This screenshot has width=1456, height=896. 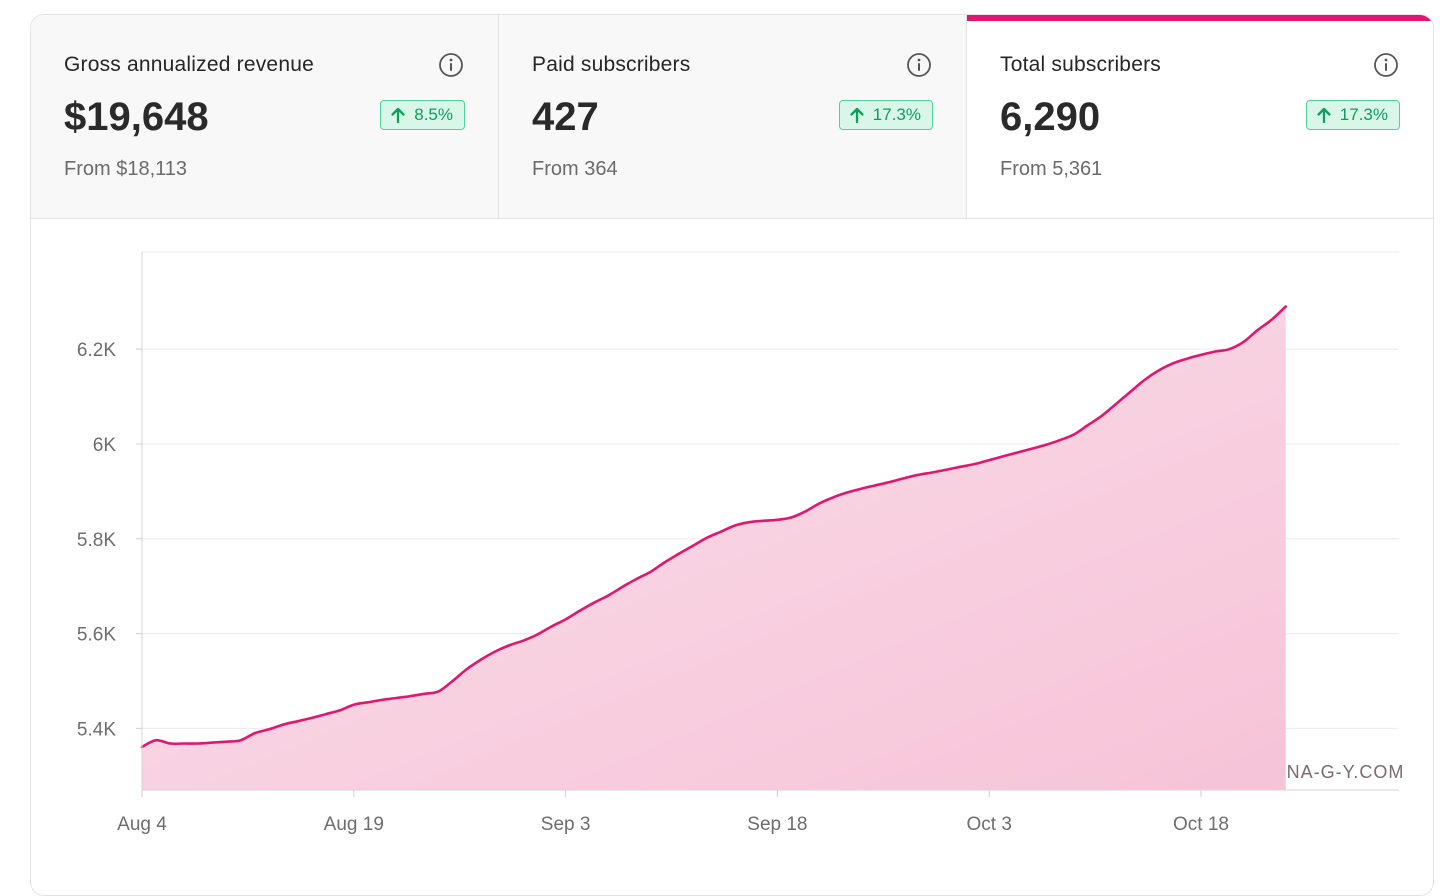 I want to click on tile-total-subscribers: Total subscribers 6,290 17.3% From 5,361, so click(x=1200, y=116).